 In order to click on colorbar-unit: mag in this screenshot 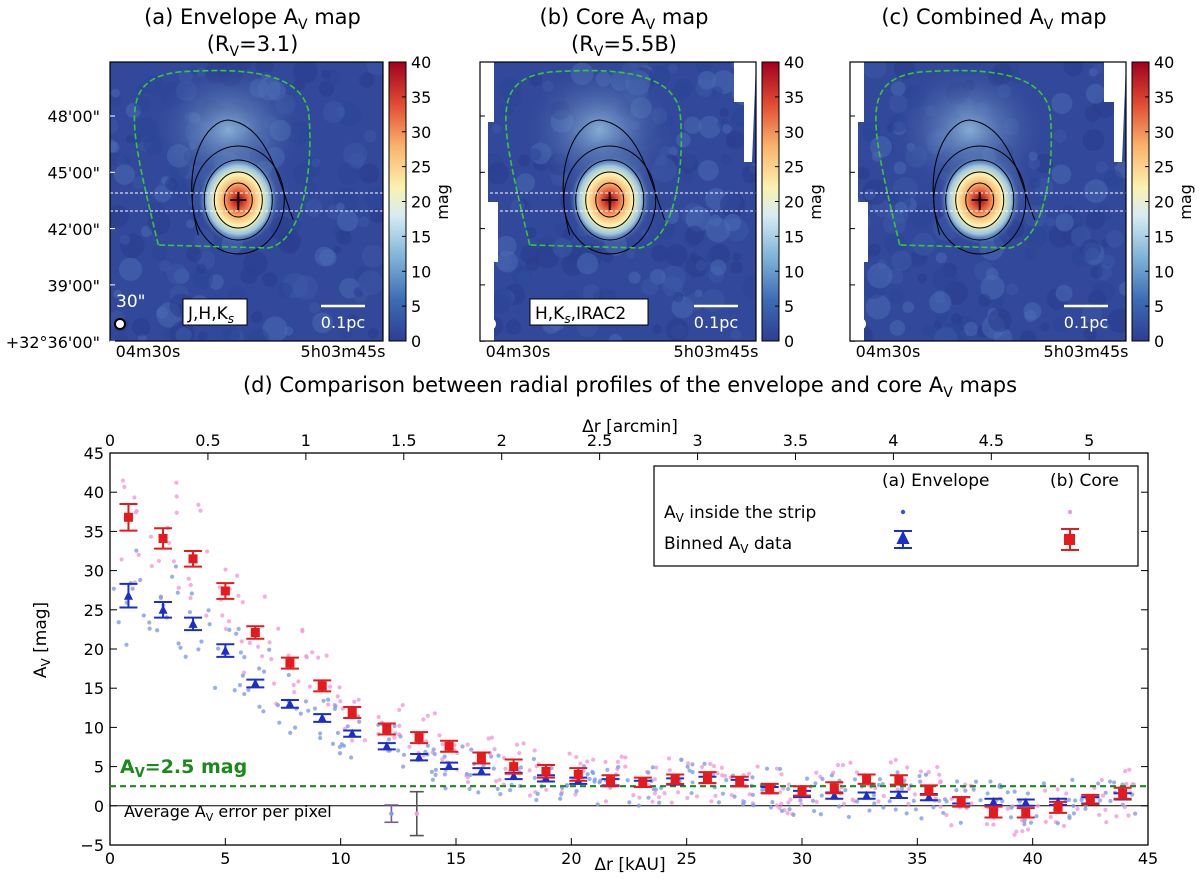, I will do `click(815, 202)`.